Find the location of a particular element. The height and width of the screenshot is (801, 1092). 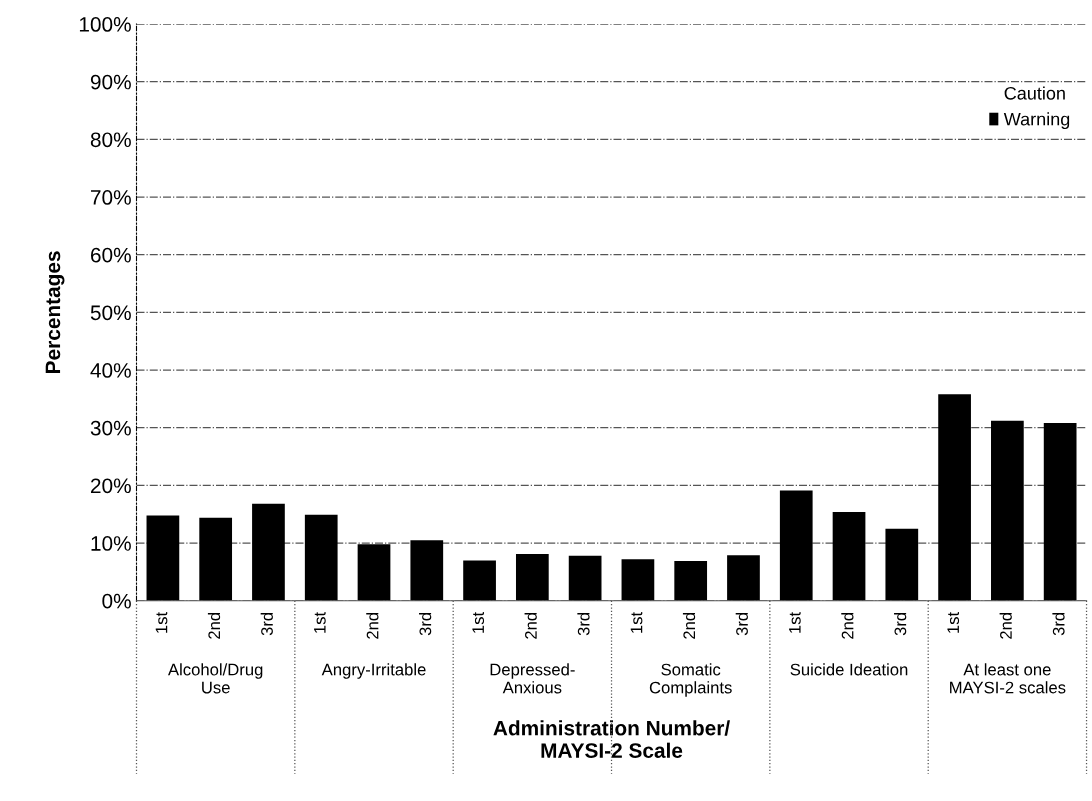

text: Angry-Irritable is located at coordinates (373, 671).